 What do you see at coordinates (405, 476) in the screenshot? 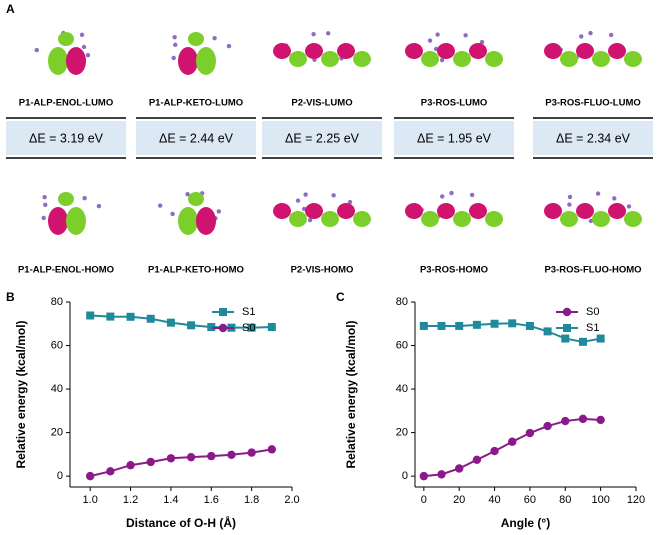
I see `y-tick-label: 0` at bounding box center [405, 476].